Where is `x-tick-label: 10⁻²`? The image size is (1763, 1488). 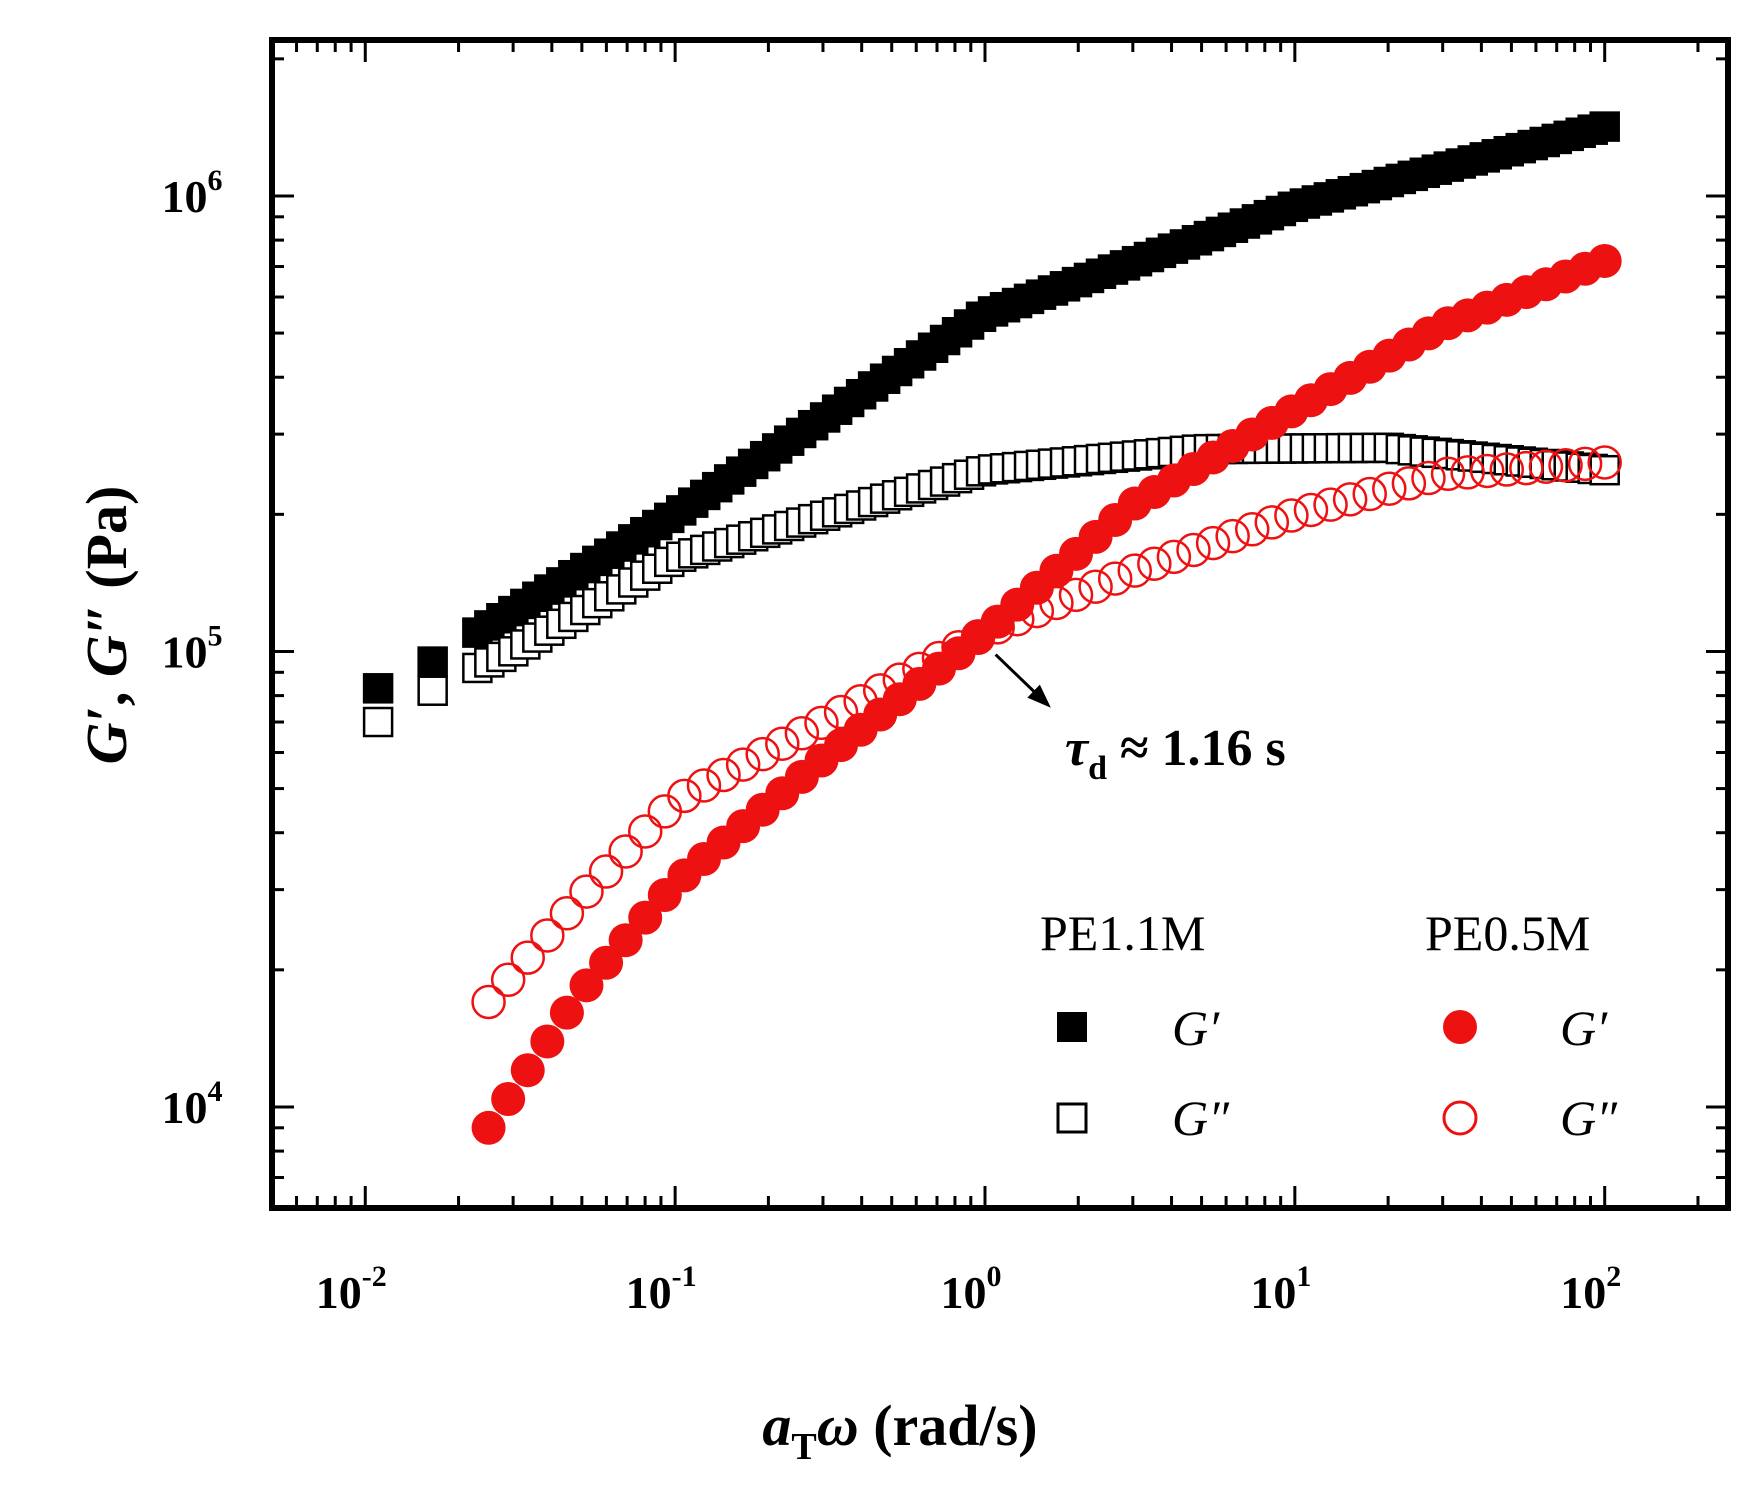
x-tick-label: 10⁻² is located at coordinates (351, 1289).